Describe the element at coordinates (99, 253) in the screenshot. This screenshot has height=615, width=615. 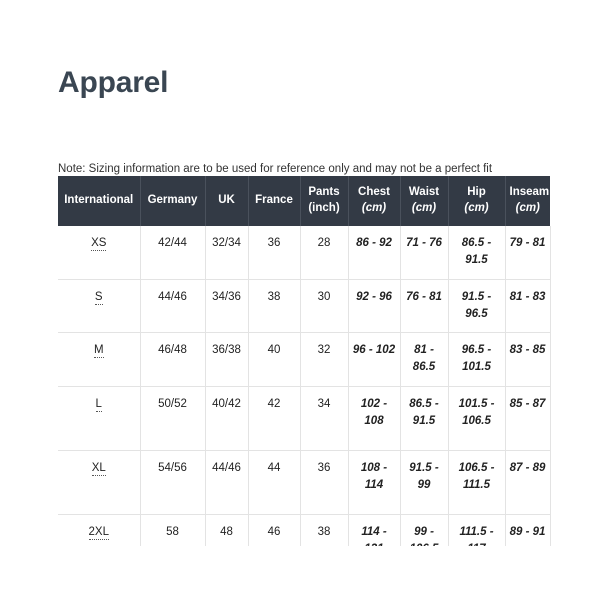
I see `cell-international: XS` at that location.